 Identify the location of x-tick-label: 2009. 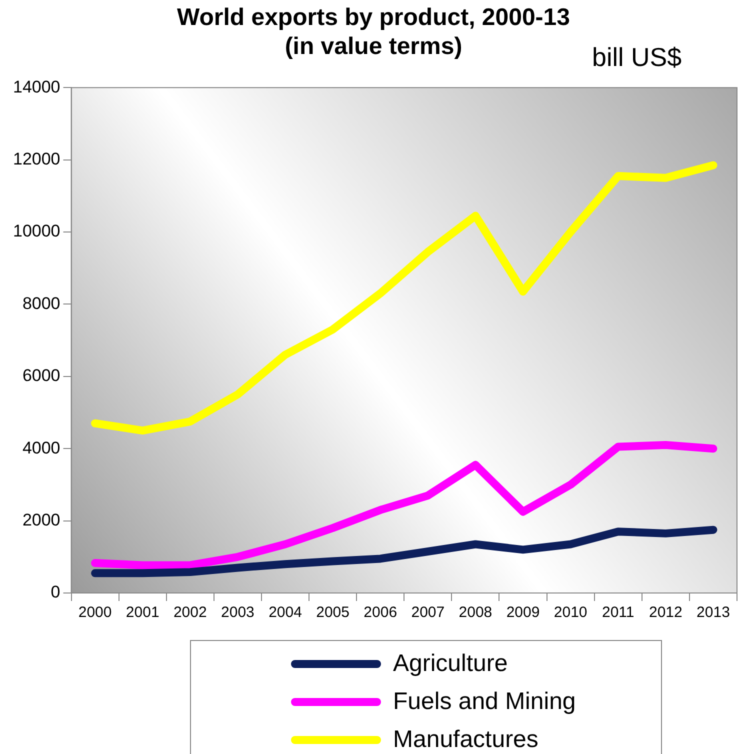
(523, 613).